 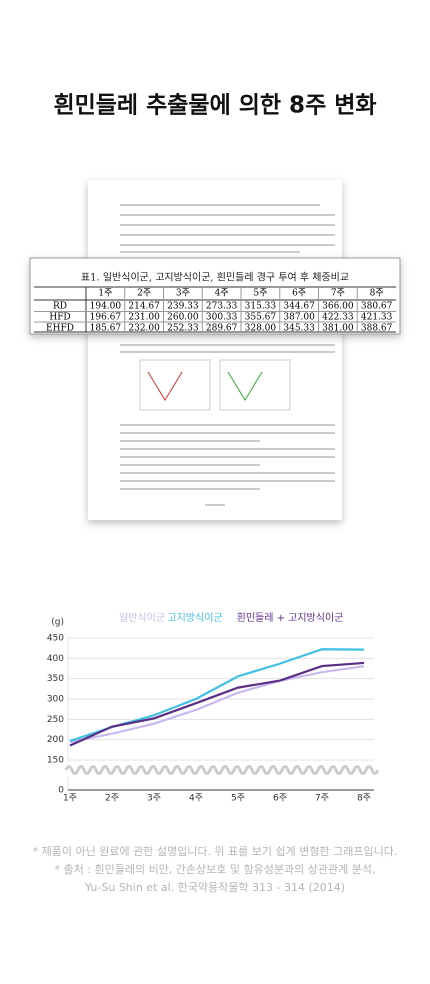 I want to click on table-cell: 289.67, so click(x=222, y=329).